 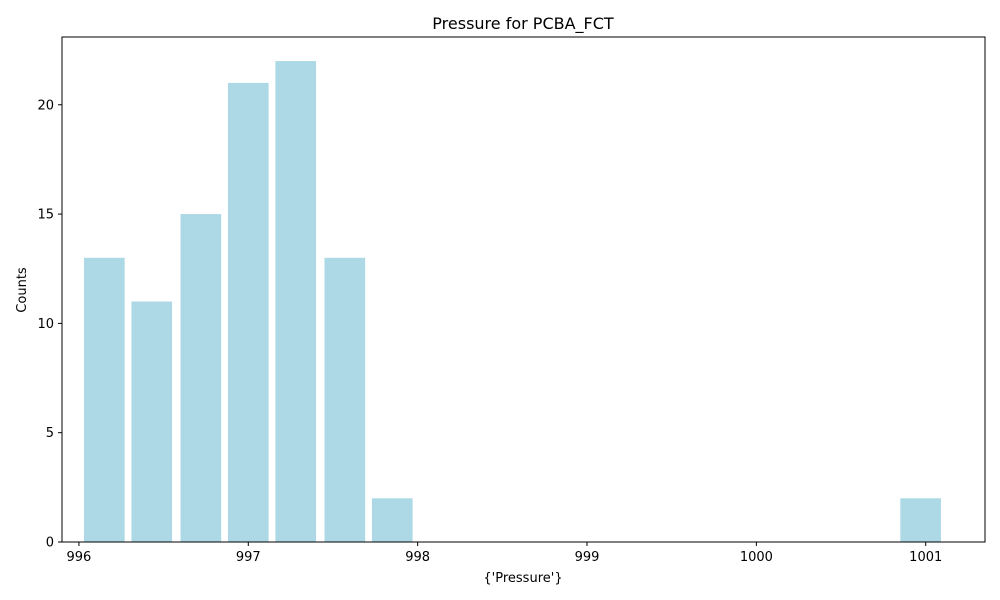 I want to click on x-axis-label: {'Pressure'}, so click(x=522, y=578).